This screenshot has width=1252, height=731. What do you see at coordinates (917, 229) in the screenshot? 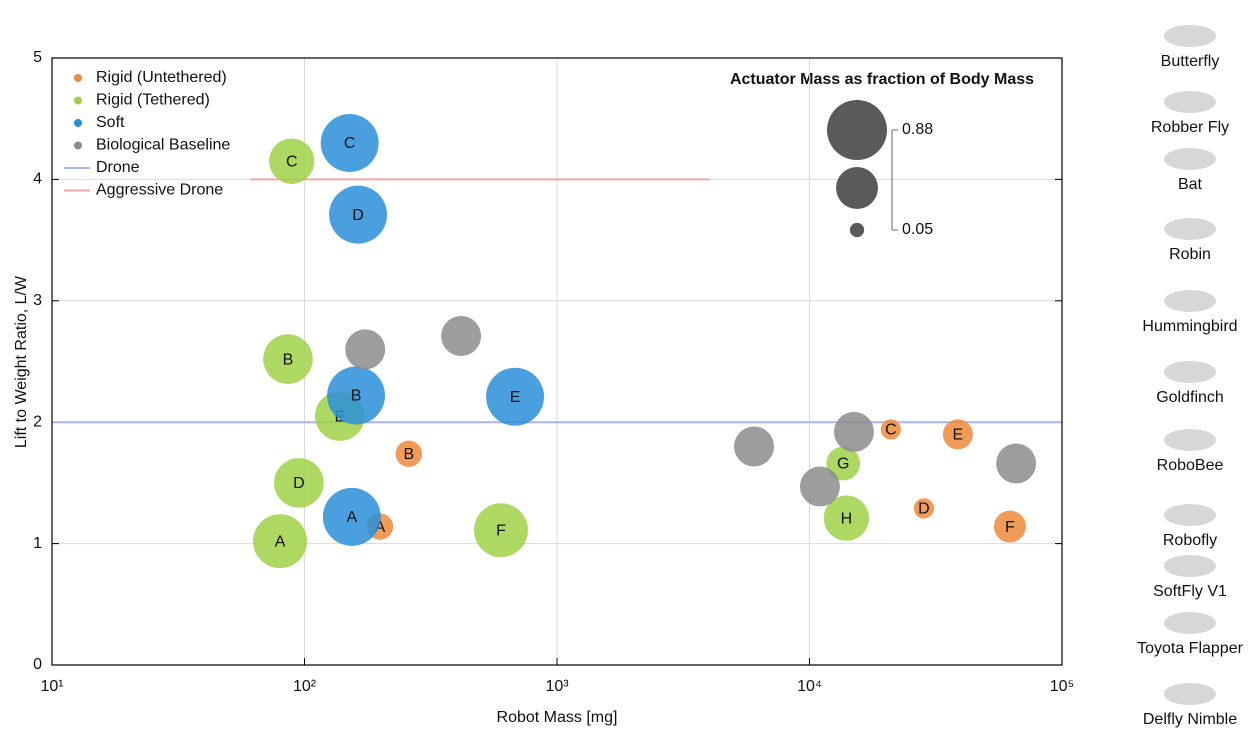
I see `size-legend-label: 0.05` at bounding box center [917, 229].